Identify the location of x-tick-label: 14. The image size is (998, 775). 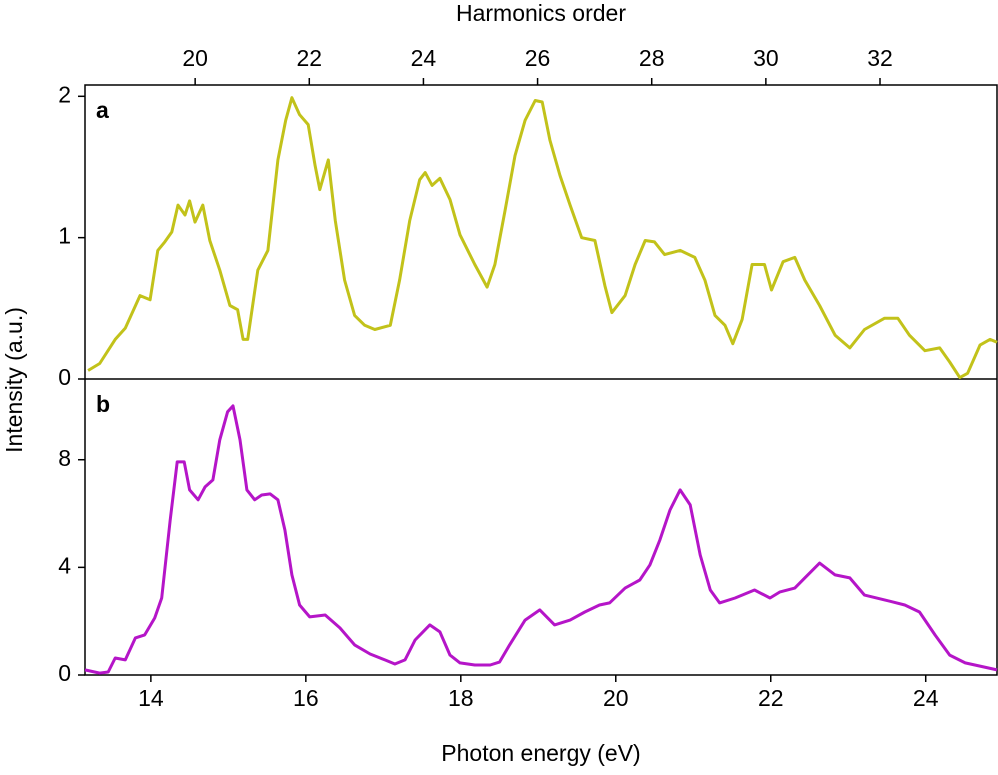
(151, 698).